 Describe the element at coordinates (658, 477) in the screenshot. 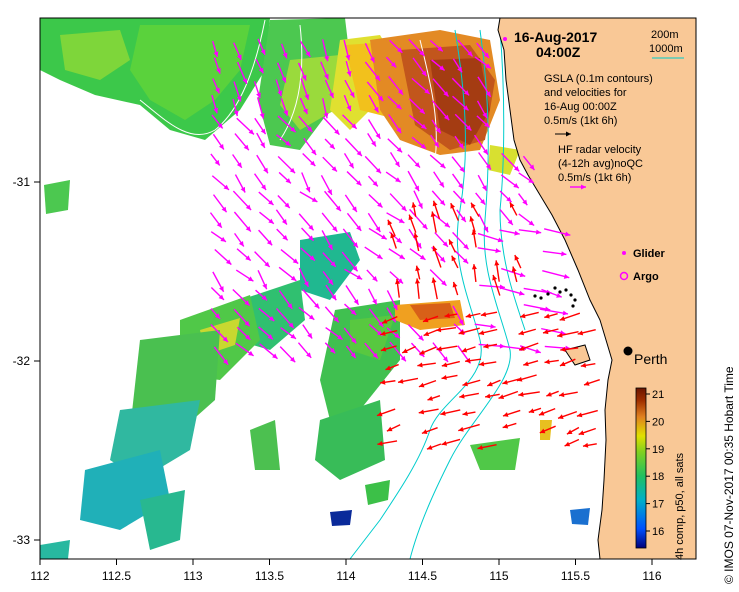

I see `colorbar-tick-label: 18` at that location.